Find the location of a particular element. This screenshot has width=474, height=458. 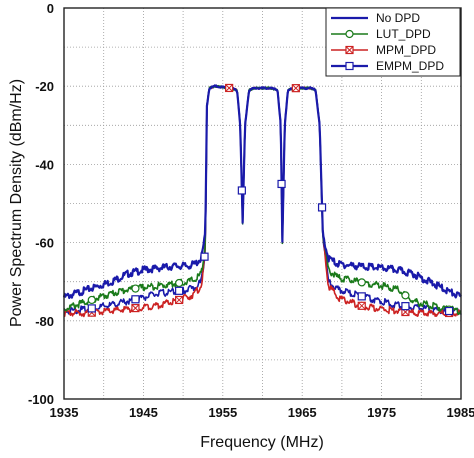

legend-marker-mpm-dpd is located at coordinates (349, 50).